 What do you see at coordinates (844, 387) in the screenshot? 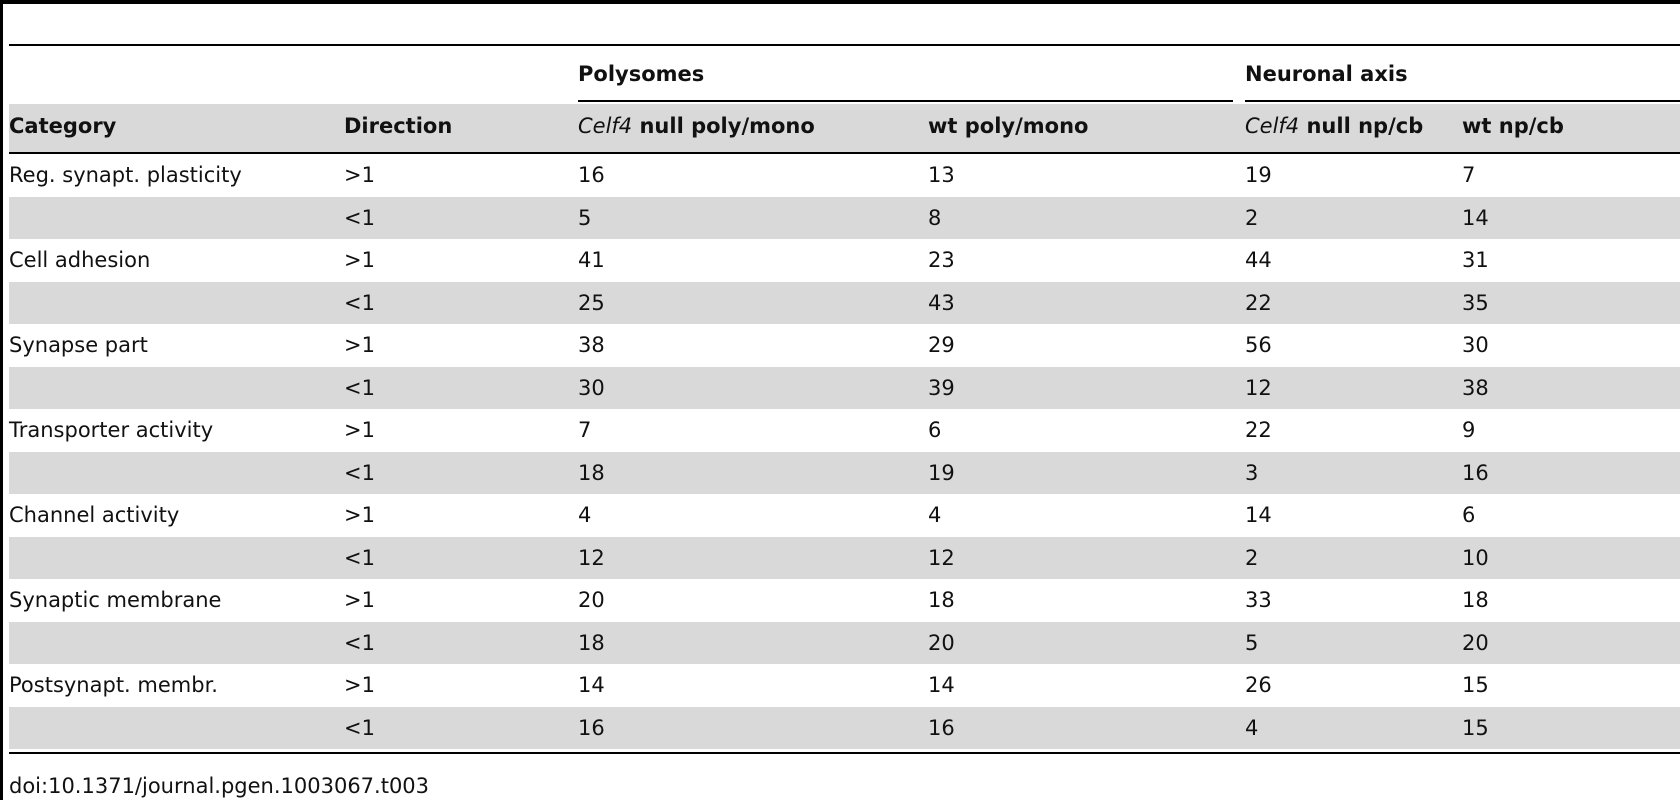
I see `table-row: <1 30 39 12 38` at bounding box center [844, 387].